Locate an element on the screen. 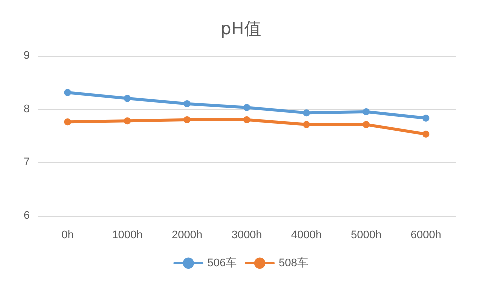 The image size is (482, 286). y-tick-label: 8 is located at coordinates (27, 109).